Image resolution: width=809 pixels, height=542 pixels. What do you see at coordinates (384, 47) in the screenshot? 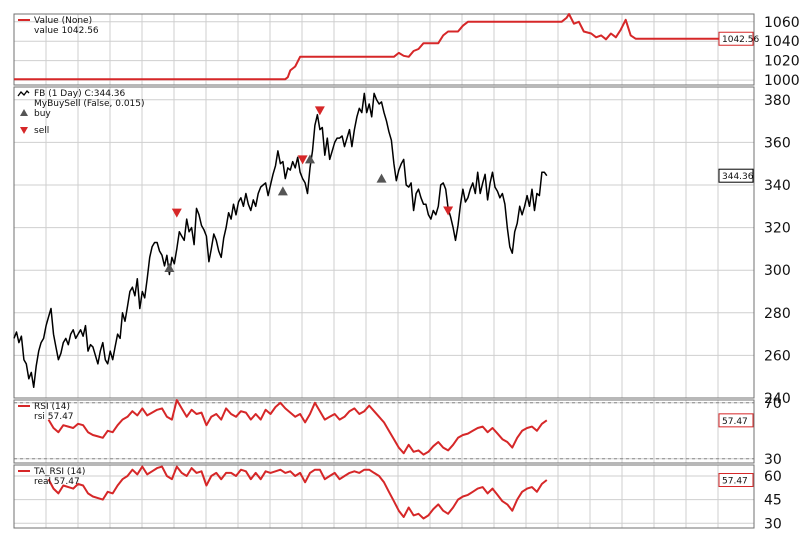
I see `series-line-value` at bounding box center [384, 47].